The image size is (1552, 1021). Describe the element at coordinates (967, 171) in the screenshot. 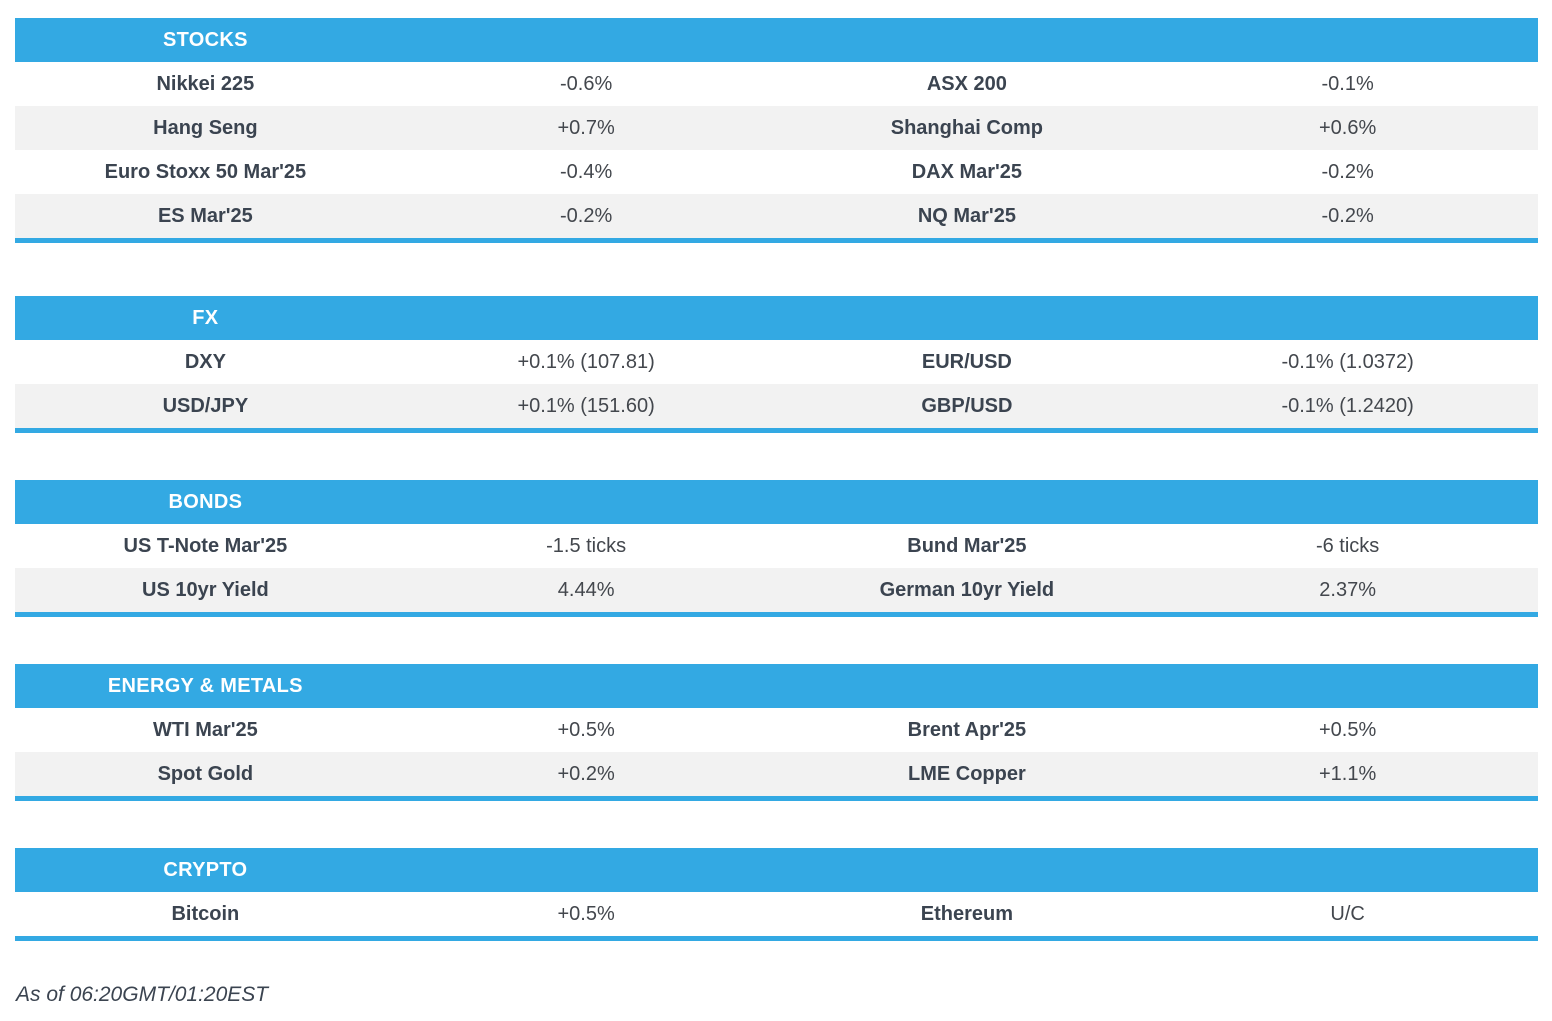

I see `instrument-label: DAX Mar'25` at that location.